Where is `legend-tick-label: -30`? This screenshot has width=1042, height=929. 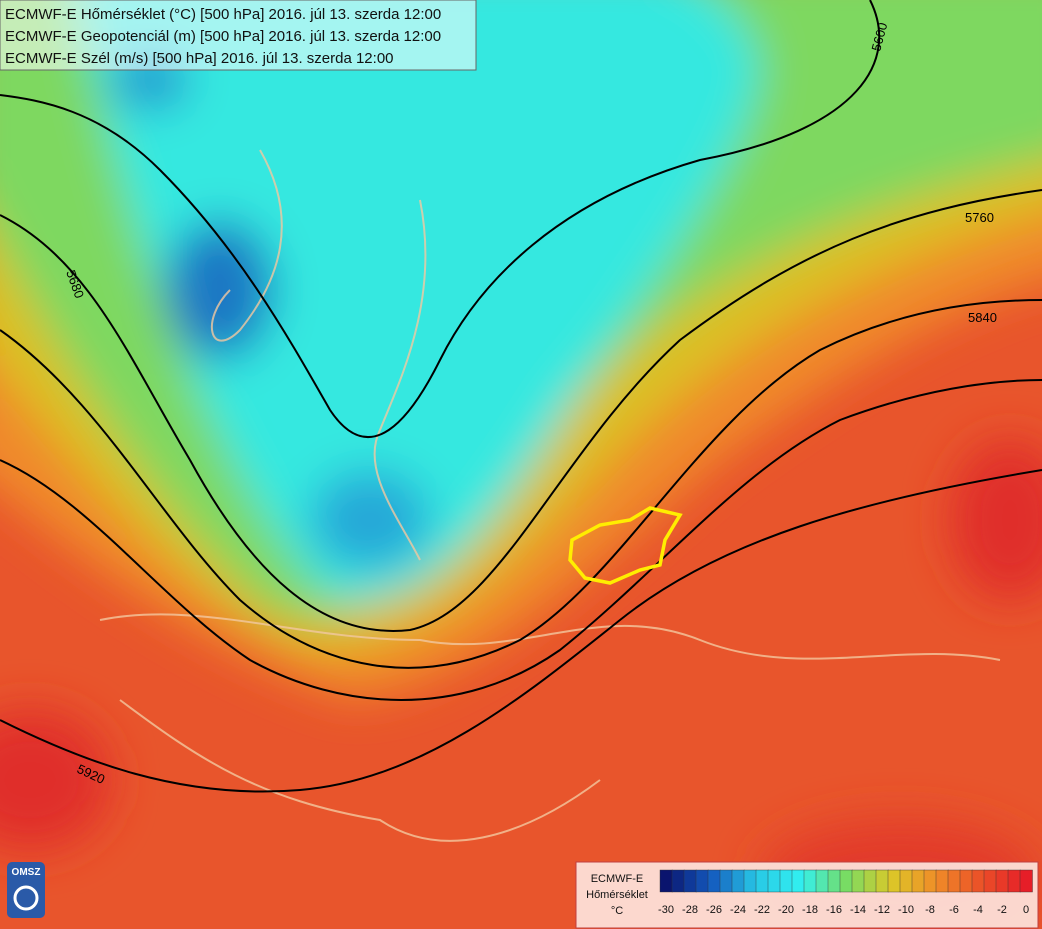 legend-tick-label: -30 is located at coordinates (666, 910).